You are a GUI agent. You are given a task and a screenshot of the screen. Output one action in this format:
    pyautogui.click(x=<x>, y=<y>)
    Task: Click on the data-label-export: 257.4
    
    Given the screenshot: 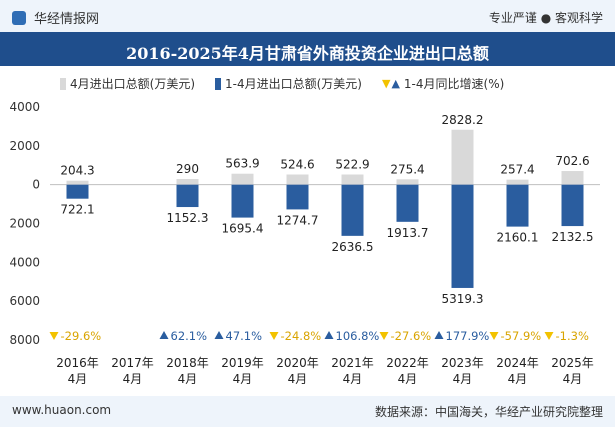 What is the action you would take?
    pyautogui.click(x=517, y=170)
    